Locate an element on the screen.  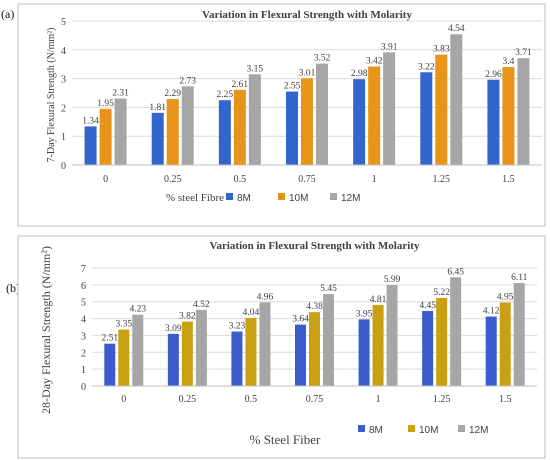
legend-label-a: 10M is located at coordinates (298, 198).